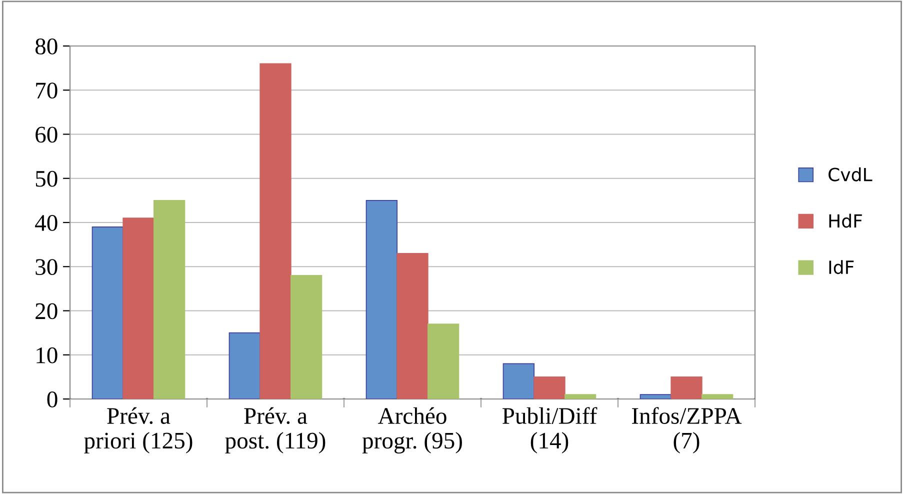  What do you see at coordinates (850, 174) in the screenshot?
I see `legend-label: CvdL` at bounding box center [850, 174].